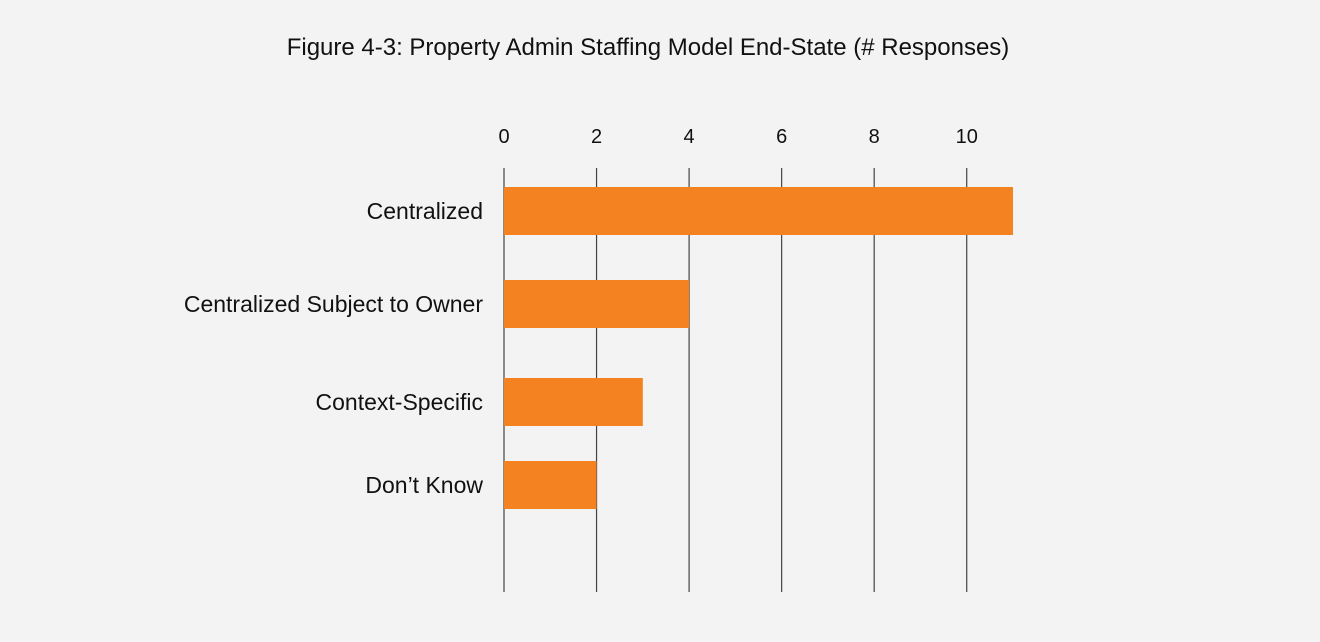 Image resolution: width=1320 pixels, height=642 pixels. What do you see at coordinates (333, 304) in the screenshot?
I see `category-label-1: Centralized Subject to Owner` at bounding box center [333, 304].